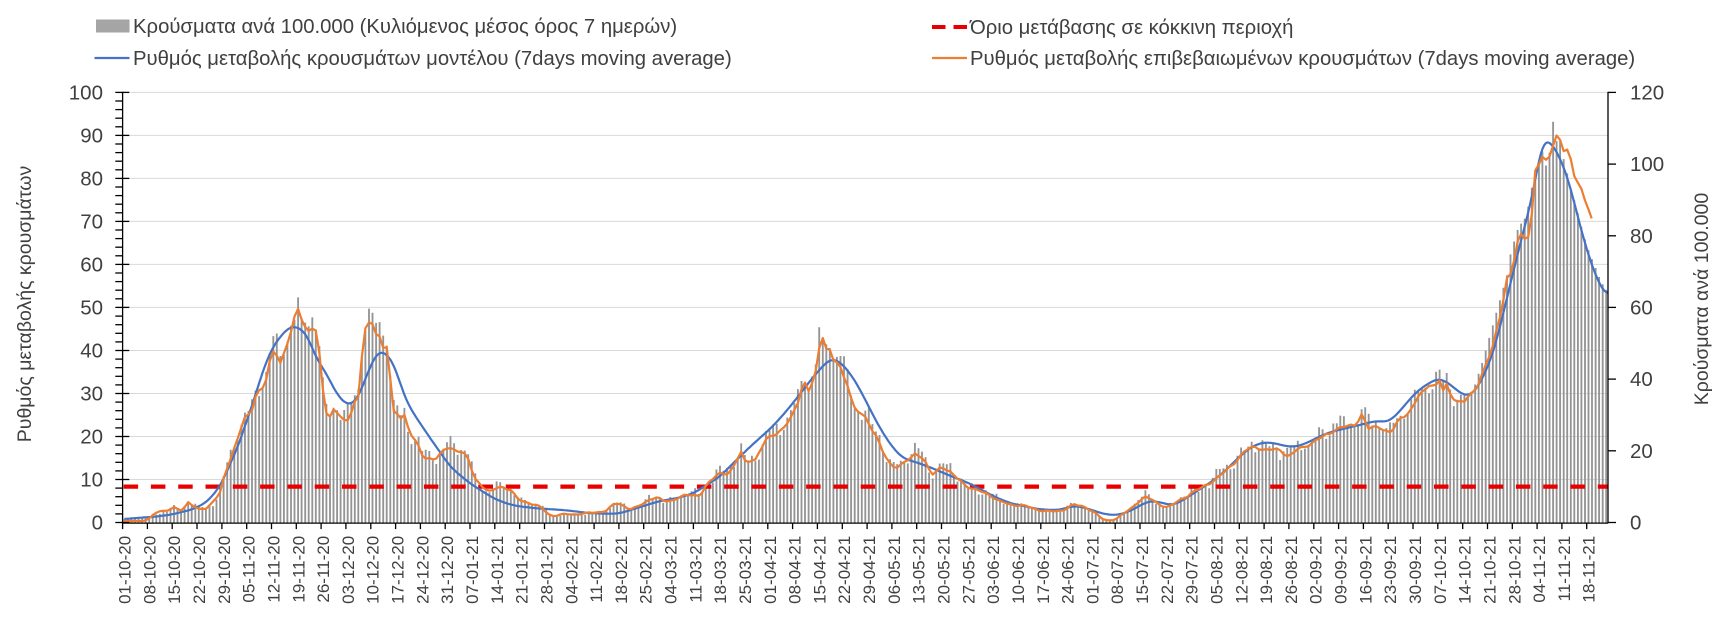 Image resolution: width=1712 pixels, height=621 pixels. Describe the element at coordinates (919, 570) in the screenshot. I see `svg-text: 13-05-21` at that location.